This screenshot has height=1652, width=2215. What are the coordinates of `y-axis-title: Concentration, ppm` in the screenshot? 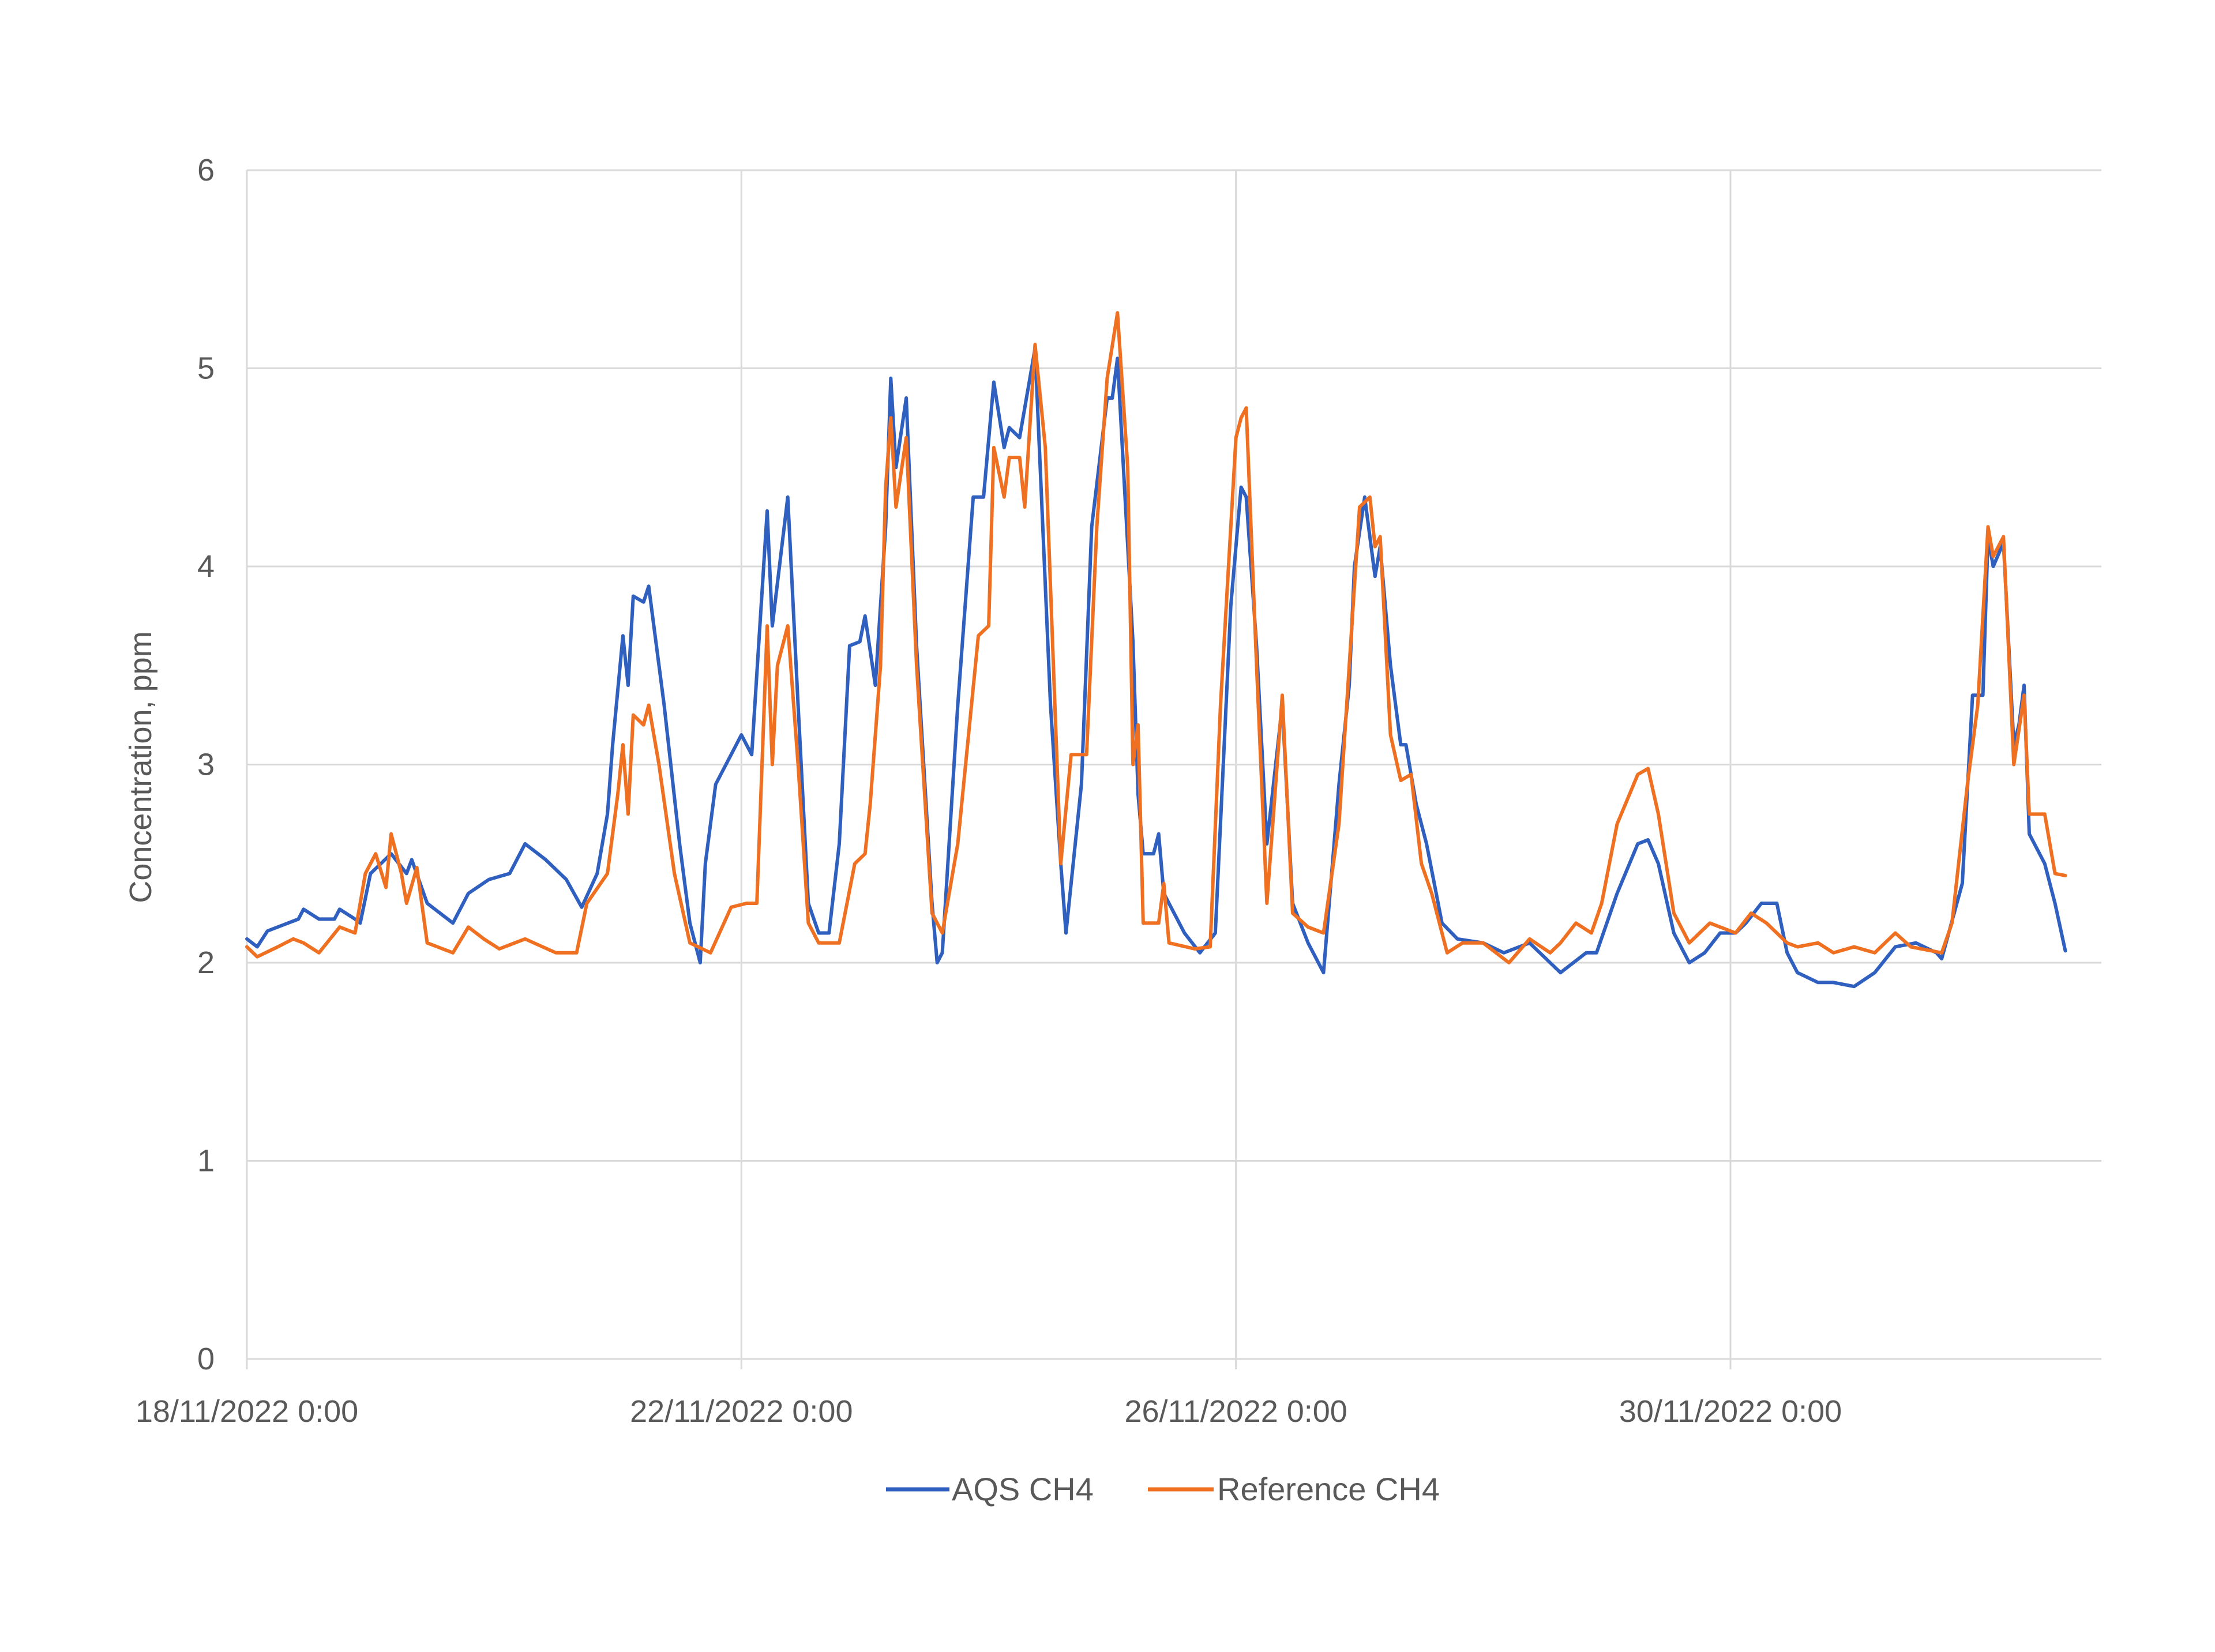 It's located at (140, 767).